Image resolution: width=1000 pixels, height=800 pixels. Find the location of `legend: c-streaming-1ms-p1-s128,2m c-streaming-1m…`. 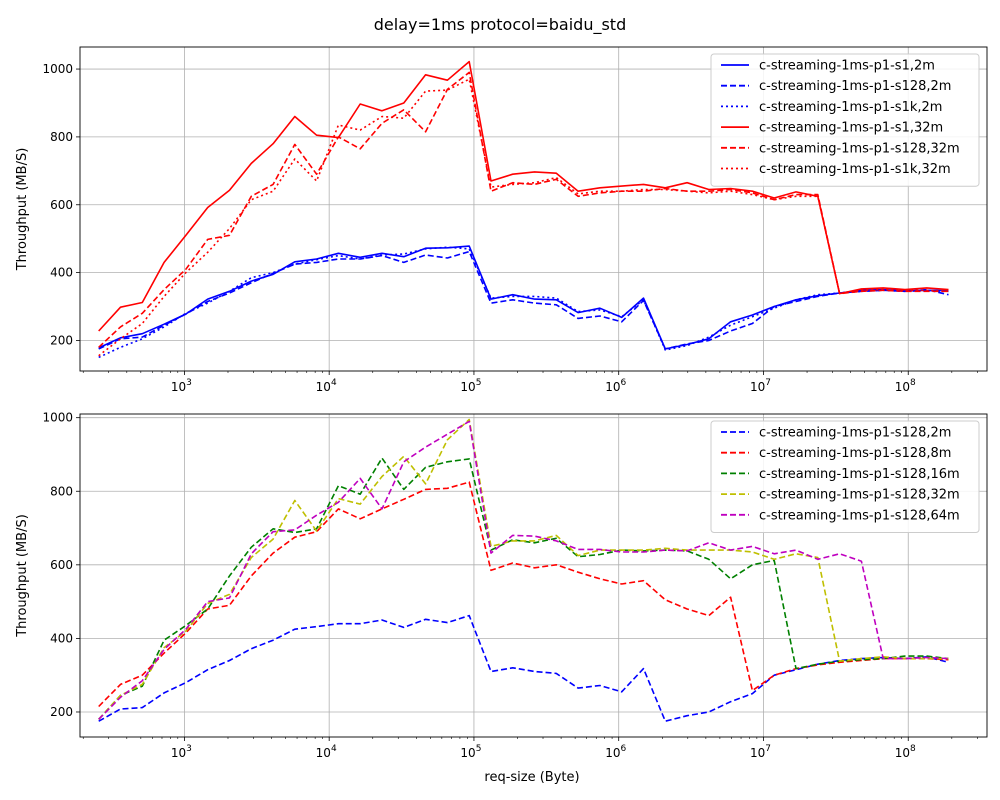

legend: c-streaming-1ms-p1-s128,2m c-streaming-1m… is located at coordinates (845, 476).